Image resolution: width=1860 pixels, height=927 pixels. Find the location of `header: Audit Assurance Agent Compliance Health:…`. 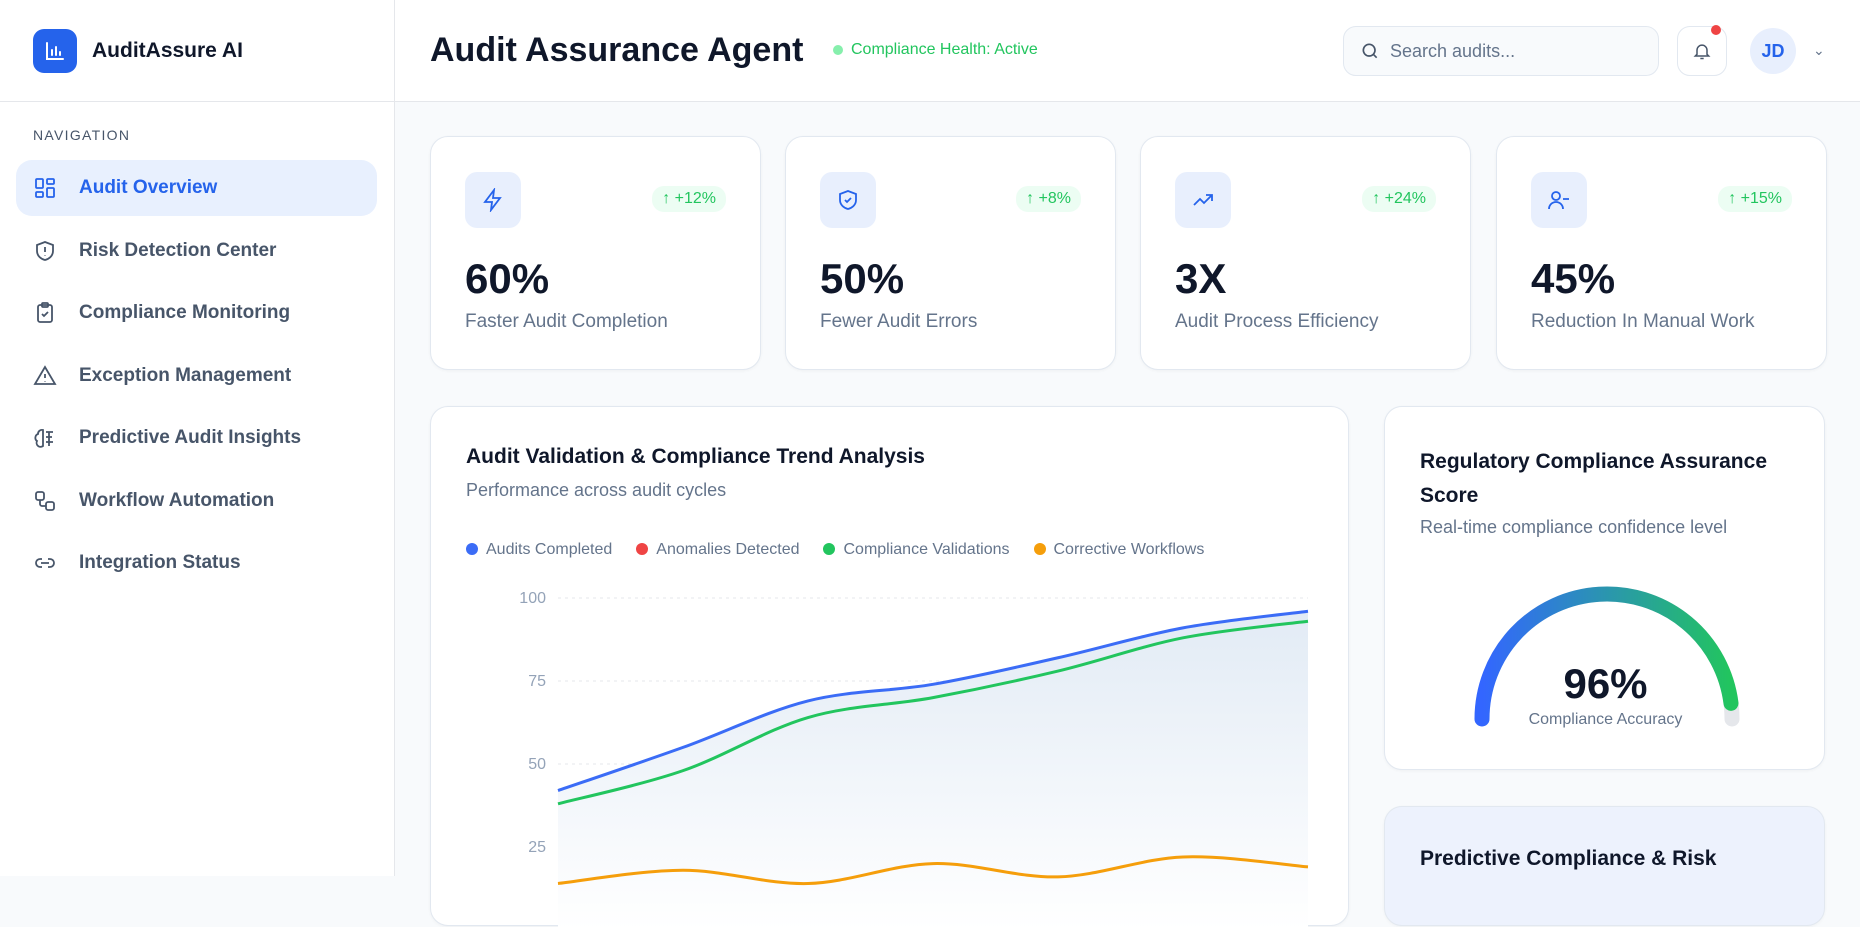

header: Audit Assurance Agent Compliance Health:… is located at coordinates (1127, 51).